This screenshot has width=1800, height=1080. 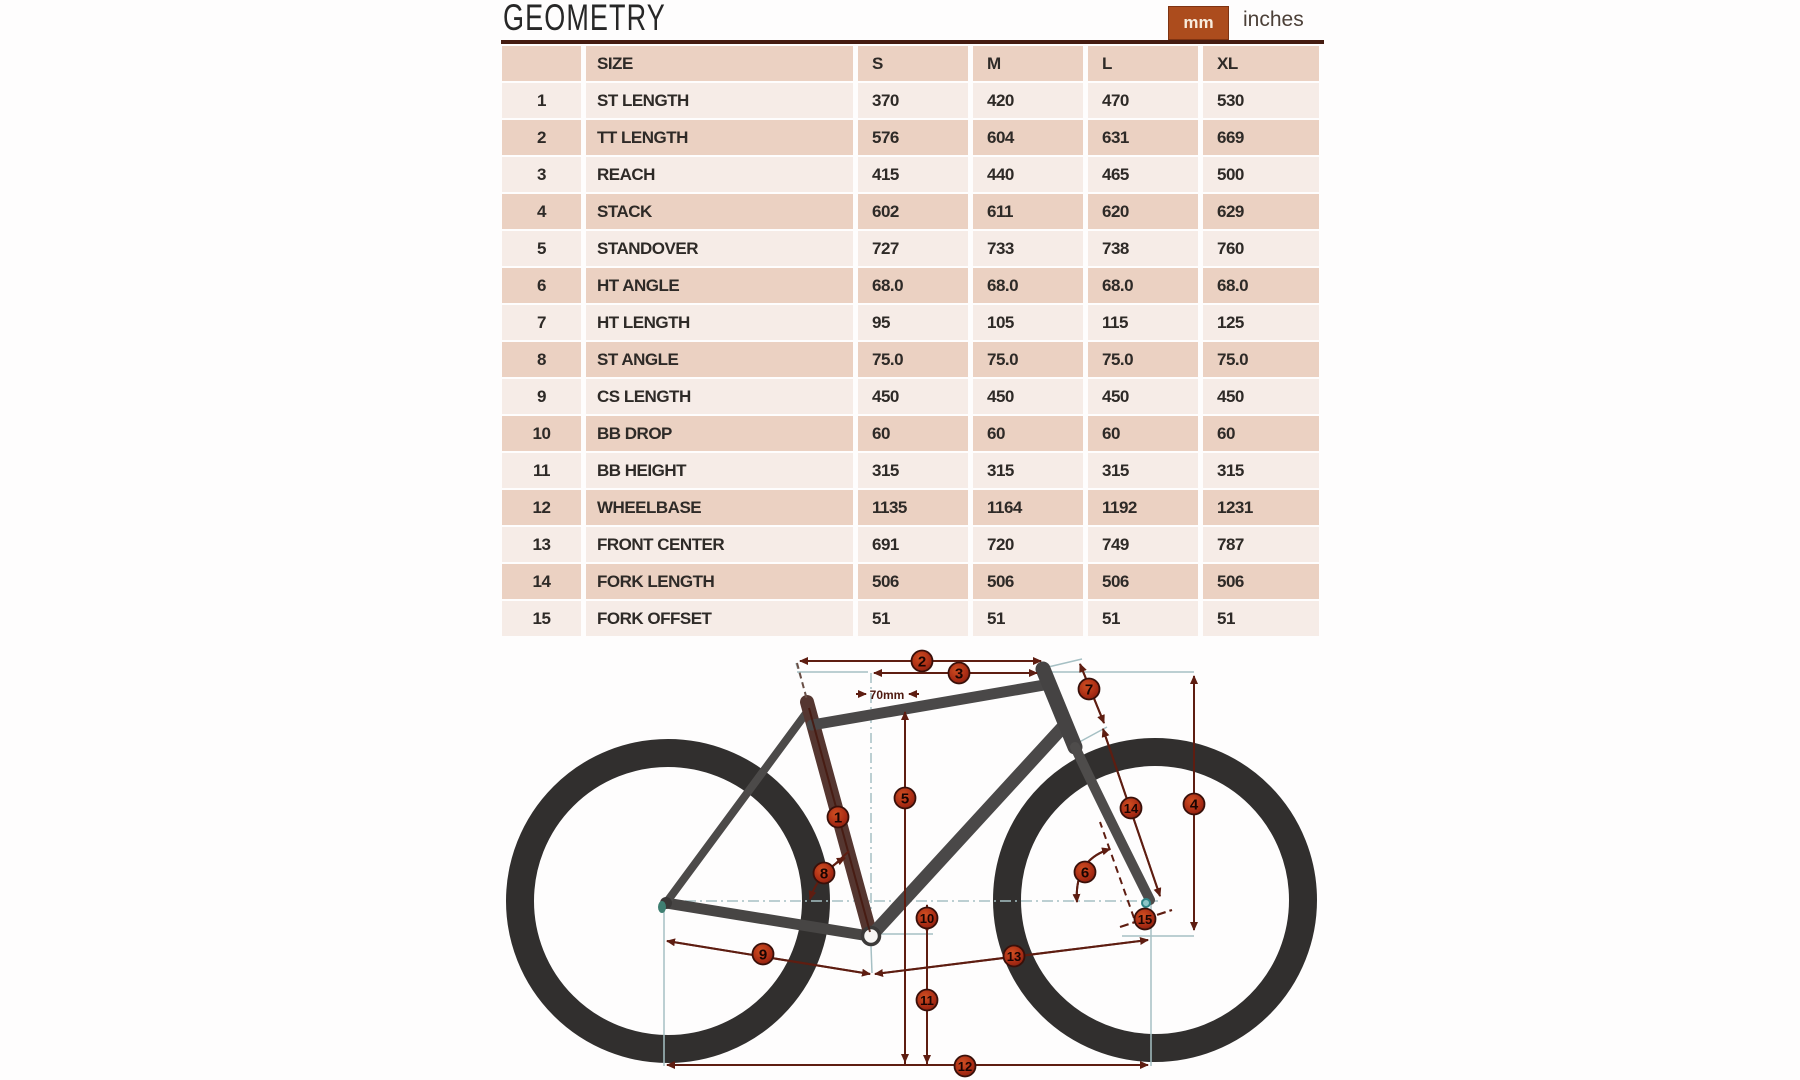 I want to click on svg-text: 8, so click(x=824, y=874).